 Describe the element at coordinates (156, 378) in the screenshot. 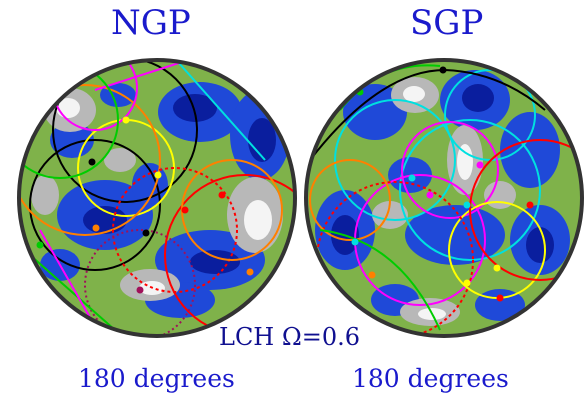

I see `ngp-extent-label: 180 degrees` at that location.